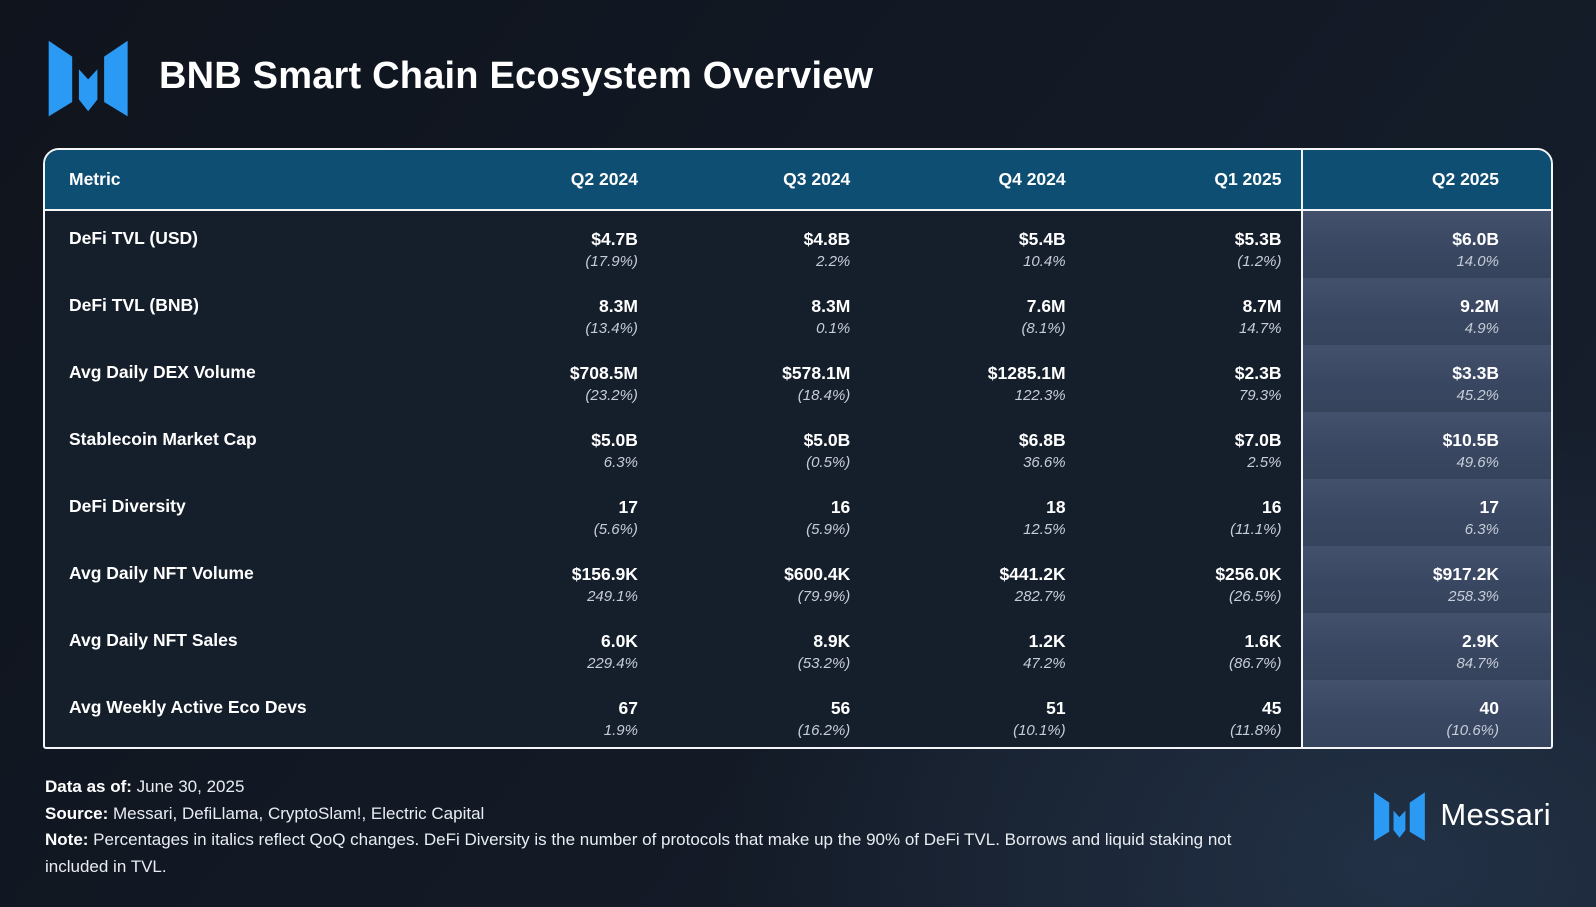 Image resolution: width=1596 pixels, height=907 pixels. What do you see at coordinates (1258, 373) in the screenshot?
I see `value: $2.3B` at bounding box center [1258, 373].